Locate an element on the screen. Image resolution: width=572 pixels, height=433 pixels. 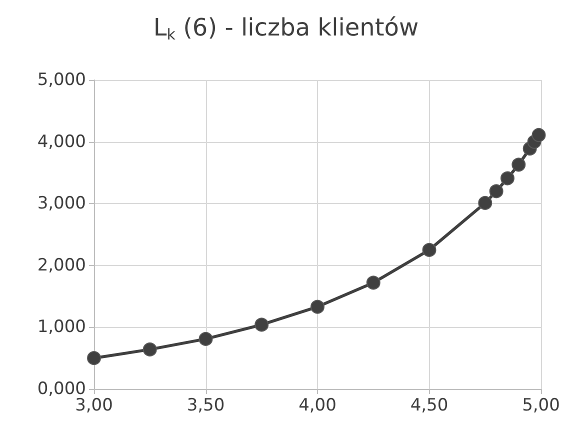
x-tick-label: 4,50 is located at coordinates (429, 406).